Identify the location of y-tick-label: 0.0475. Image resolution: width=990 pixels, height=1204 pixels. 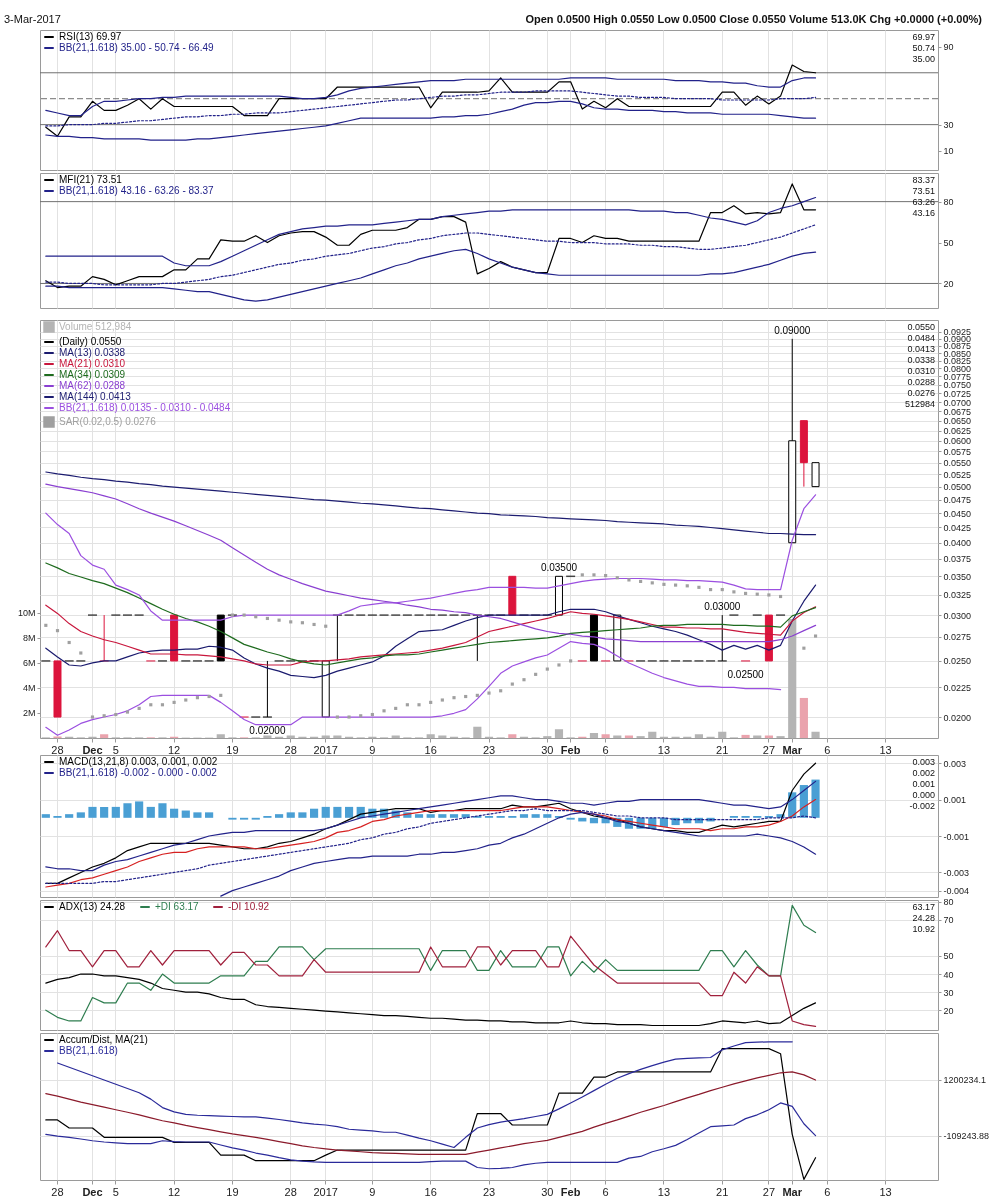
(957, 500).